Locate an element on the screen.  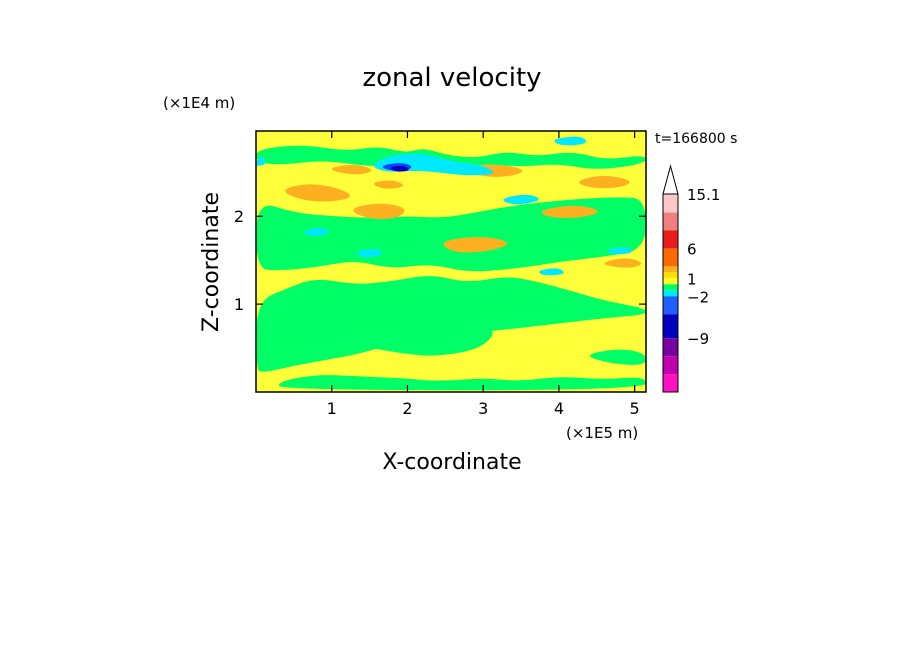
x-tick-label: 5 is located at coordinates (635, 408).